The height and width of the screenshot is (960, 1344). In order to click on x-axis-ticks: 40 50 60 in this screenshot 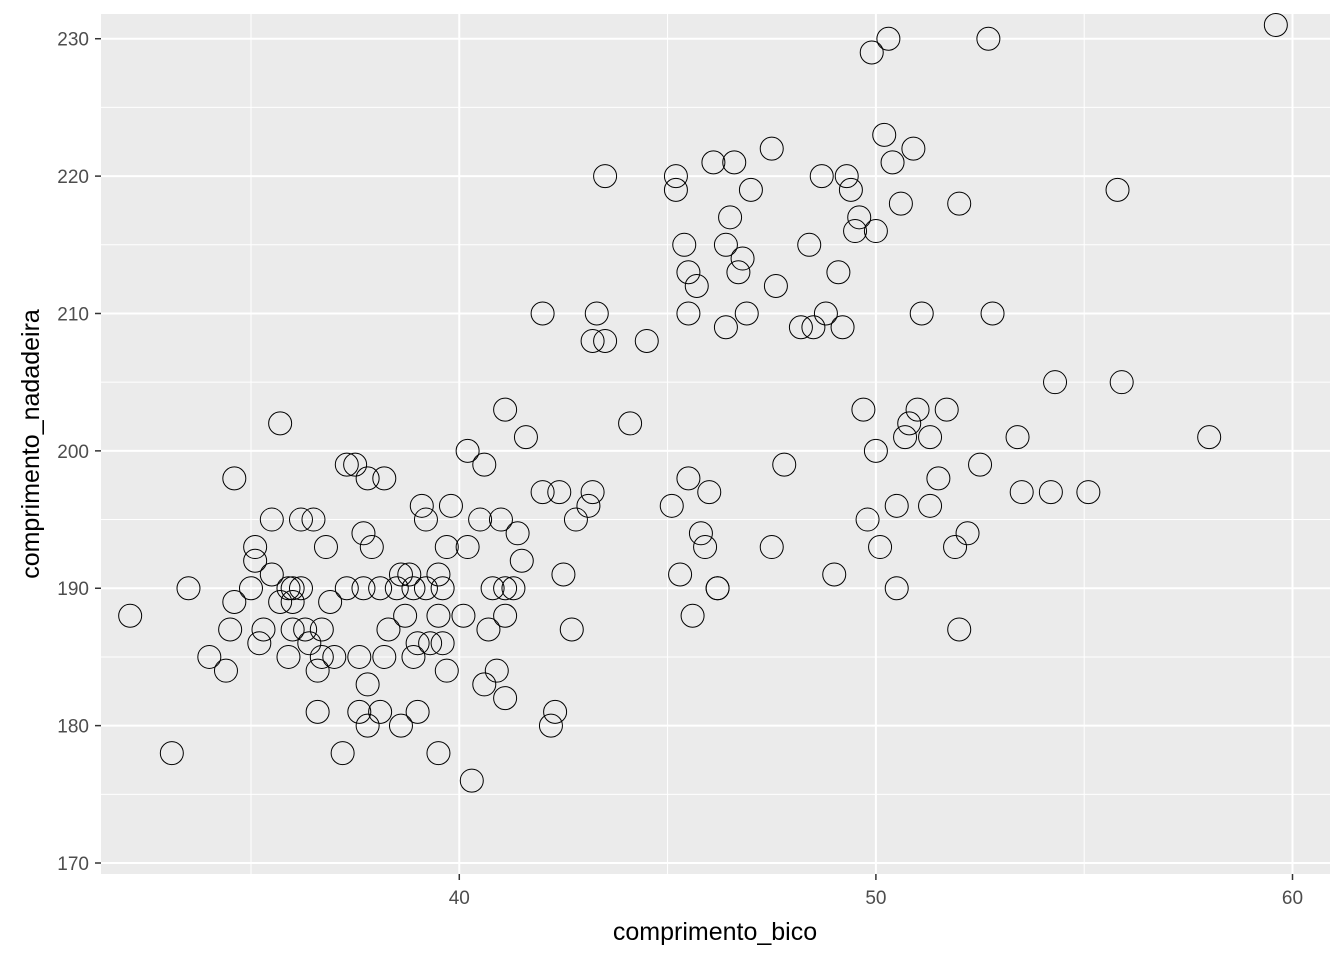, I will do `click(876, 891)`.